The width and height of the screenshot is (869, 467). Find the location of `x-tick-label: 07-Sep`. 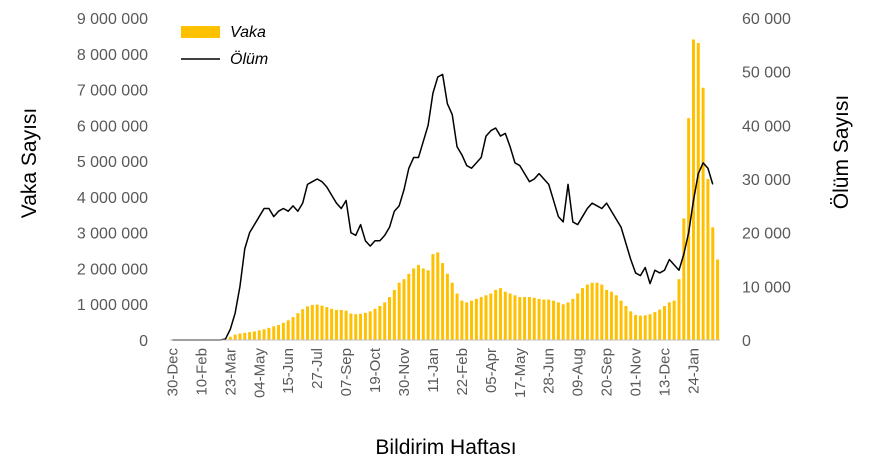

x-tick-label: 07-Sep is located at coordinates (346, 372).